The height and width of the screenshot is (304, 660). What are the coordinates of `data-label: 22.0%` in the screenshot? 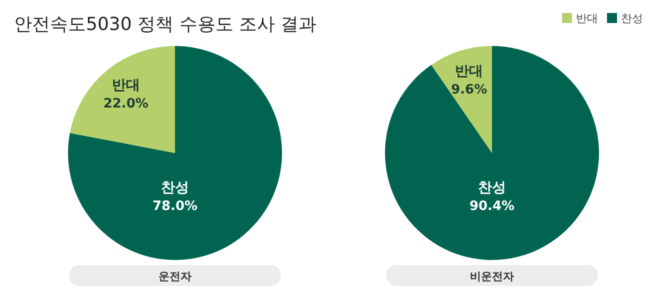 It's located at (125, 104).